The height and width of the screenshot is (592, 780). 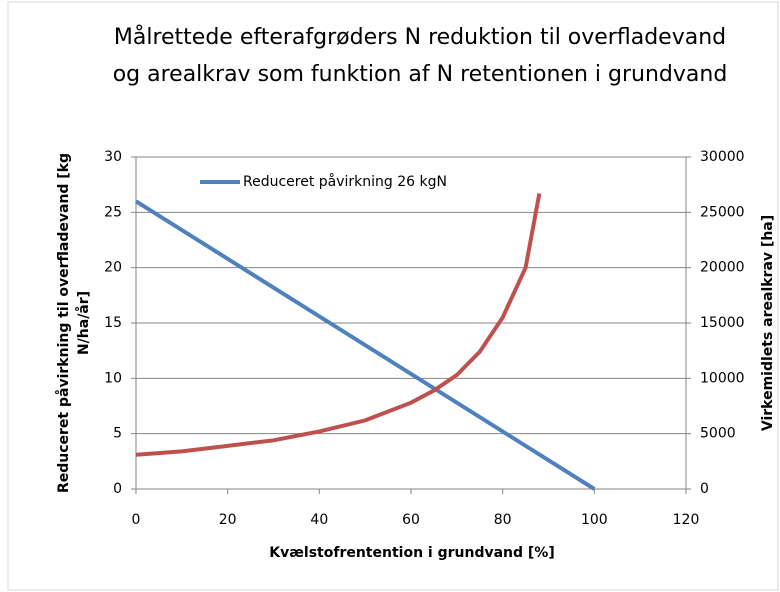 What do you see at coordinates (722, 323) in the screenshot?
I see `y2-tick-label: 15000` at bounding box center [722, 323].